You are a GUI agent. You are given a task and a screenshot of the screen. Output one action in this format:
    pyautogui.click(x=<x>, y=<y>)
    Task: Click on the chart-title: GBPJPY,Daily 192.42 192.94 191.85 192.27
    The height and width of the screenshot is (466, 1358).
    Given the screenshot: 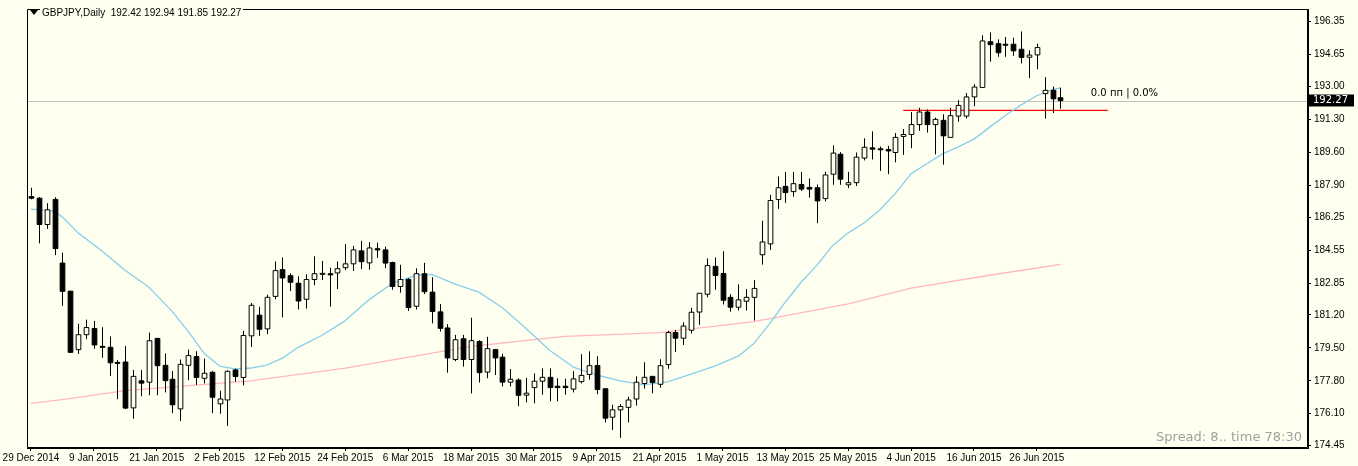 What is the action you would take?
    pyautogui.click(x=142, y=12)
    